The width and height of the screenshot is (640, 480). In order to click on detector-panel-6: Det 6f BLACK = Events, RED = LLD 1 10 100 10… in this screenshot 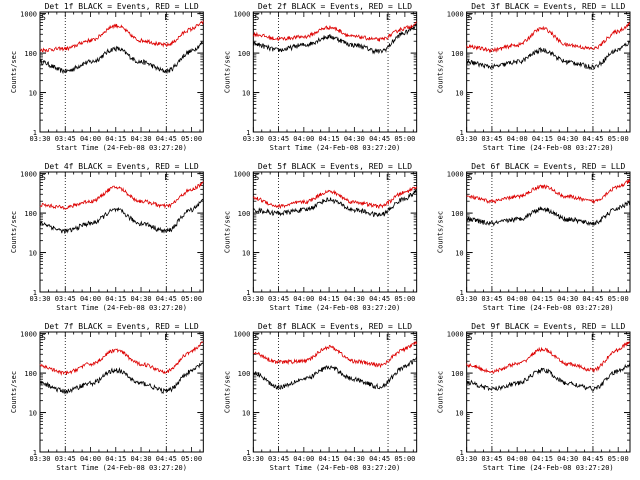, I will do `click(534, 237)`.